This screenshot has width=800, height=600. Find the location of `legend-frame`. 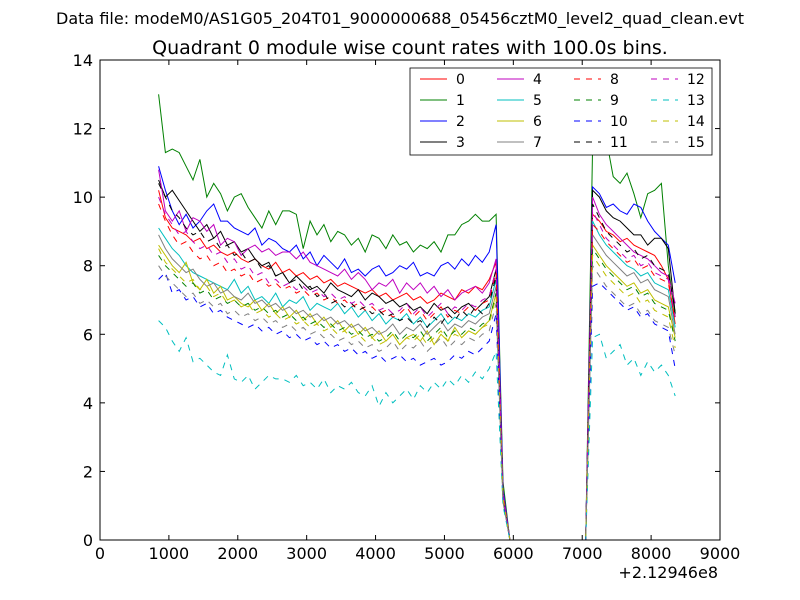

legend-frame is located at coordinates (561, 111).